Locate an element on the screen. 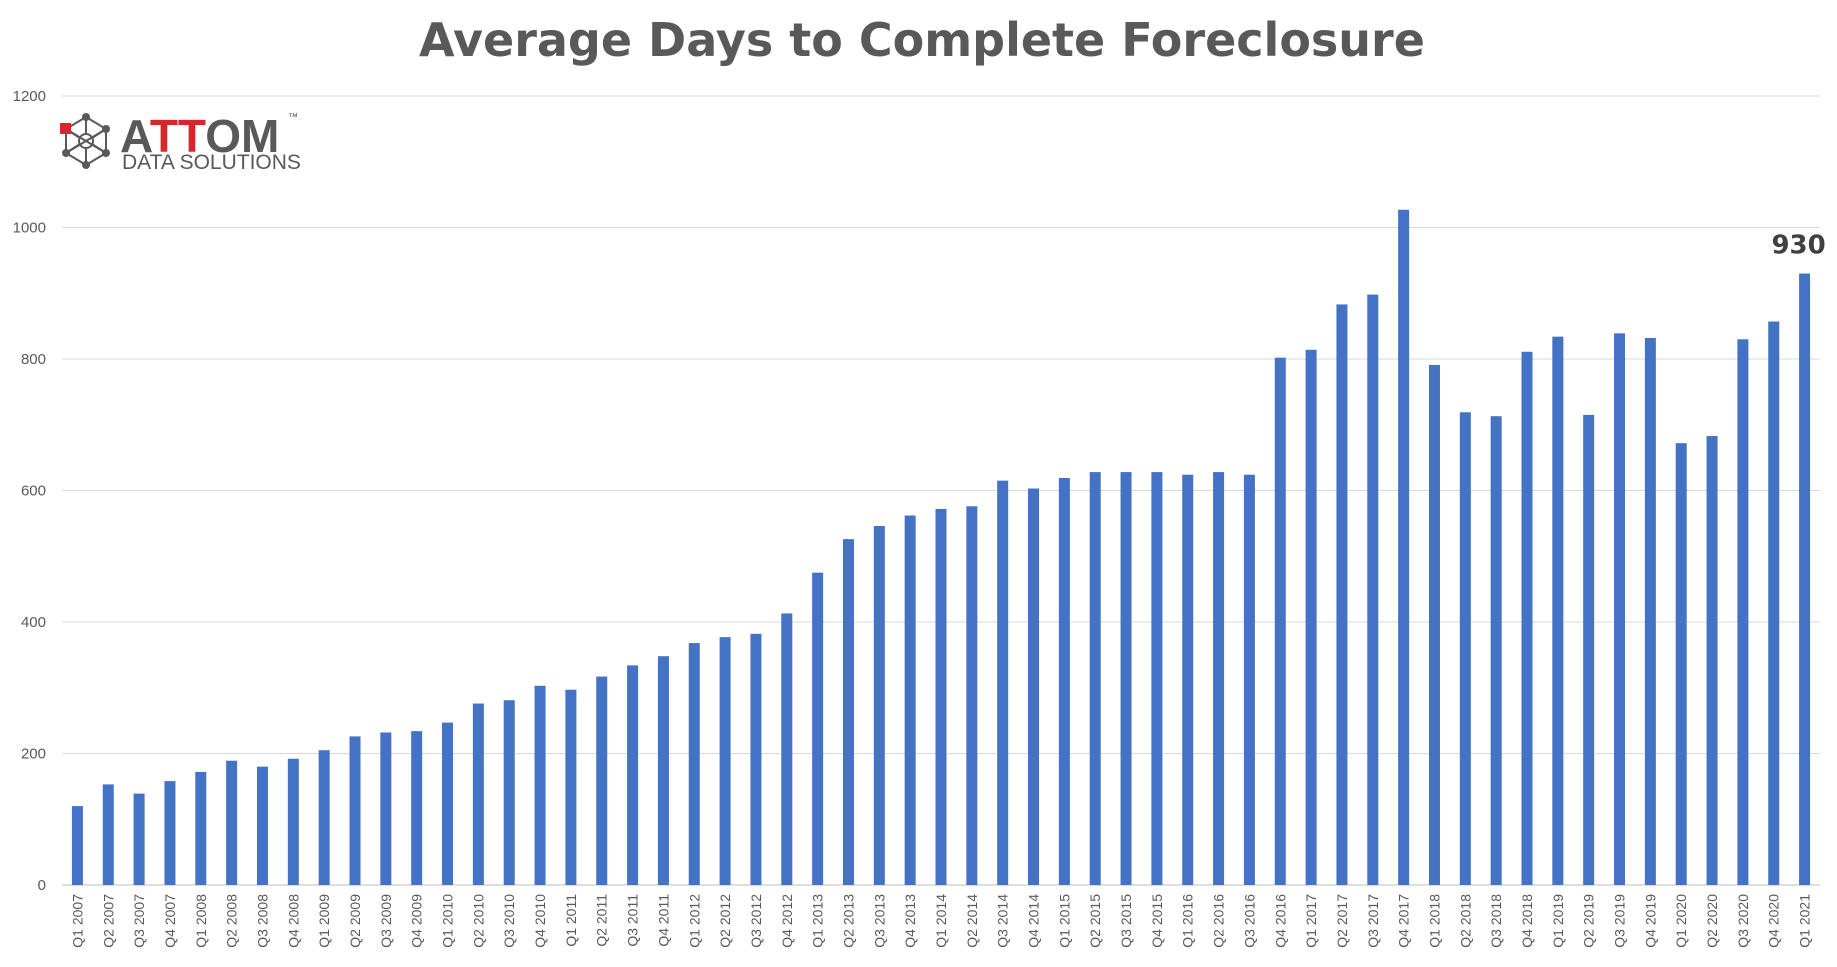  logo-trademark: ™ is located at coordinates (293, 117).